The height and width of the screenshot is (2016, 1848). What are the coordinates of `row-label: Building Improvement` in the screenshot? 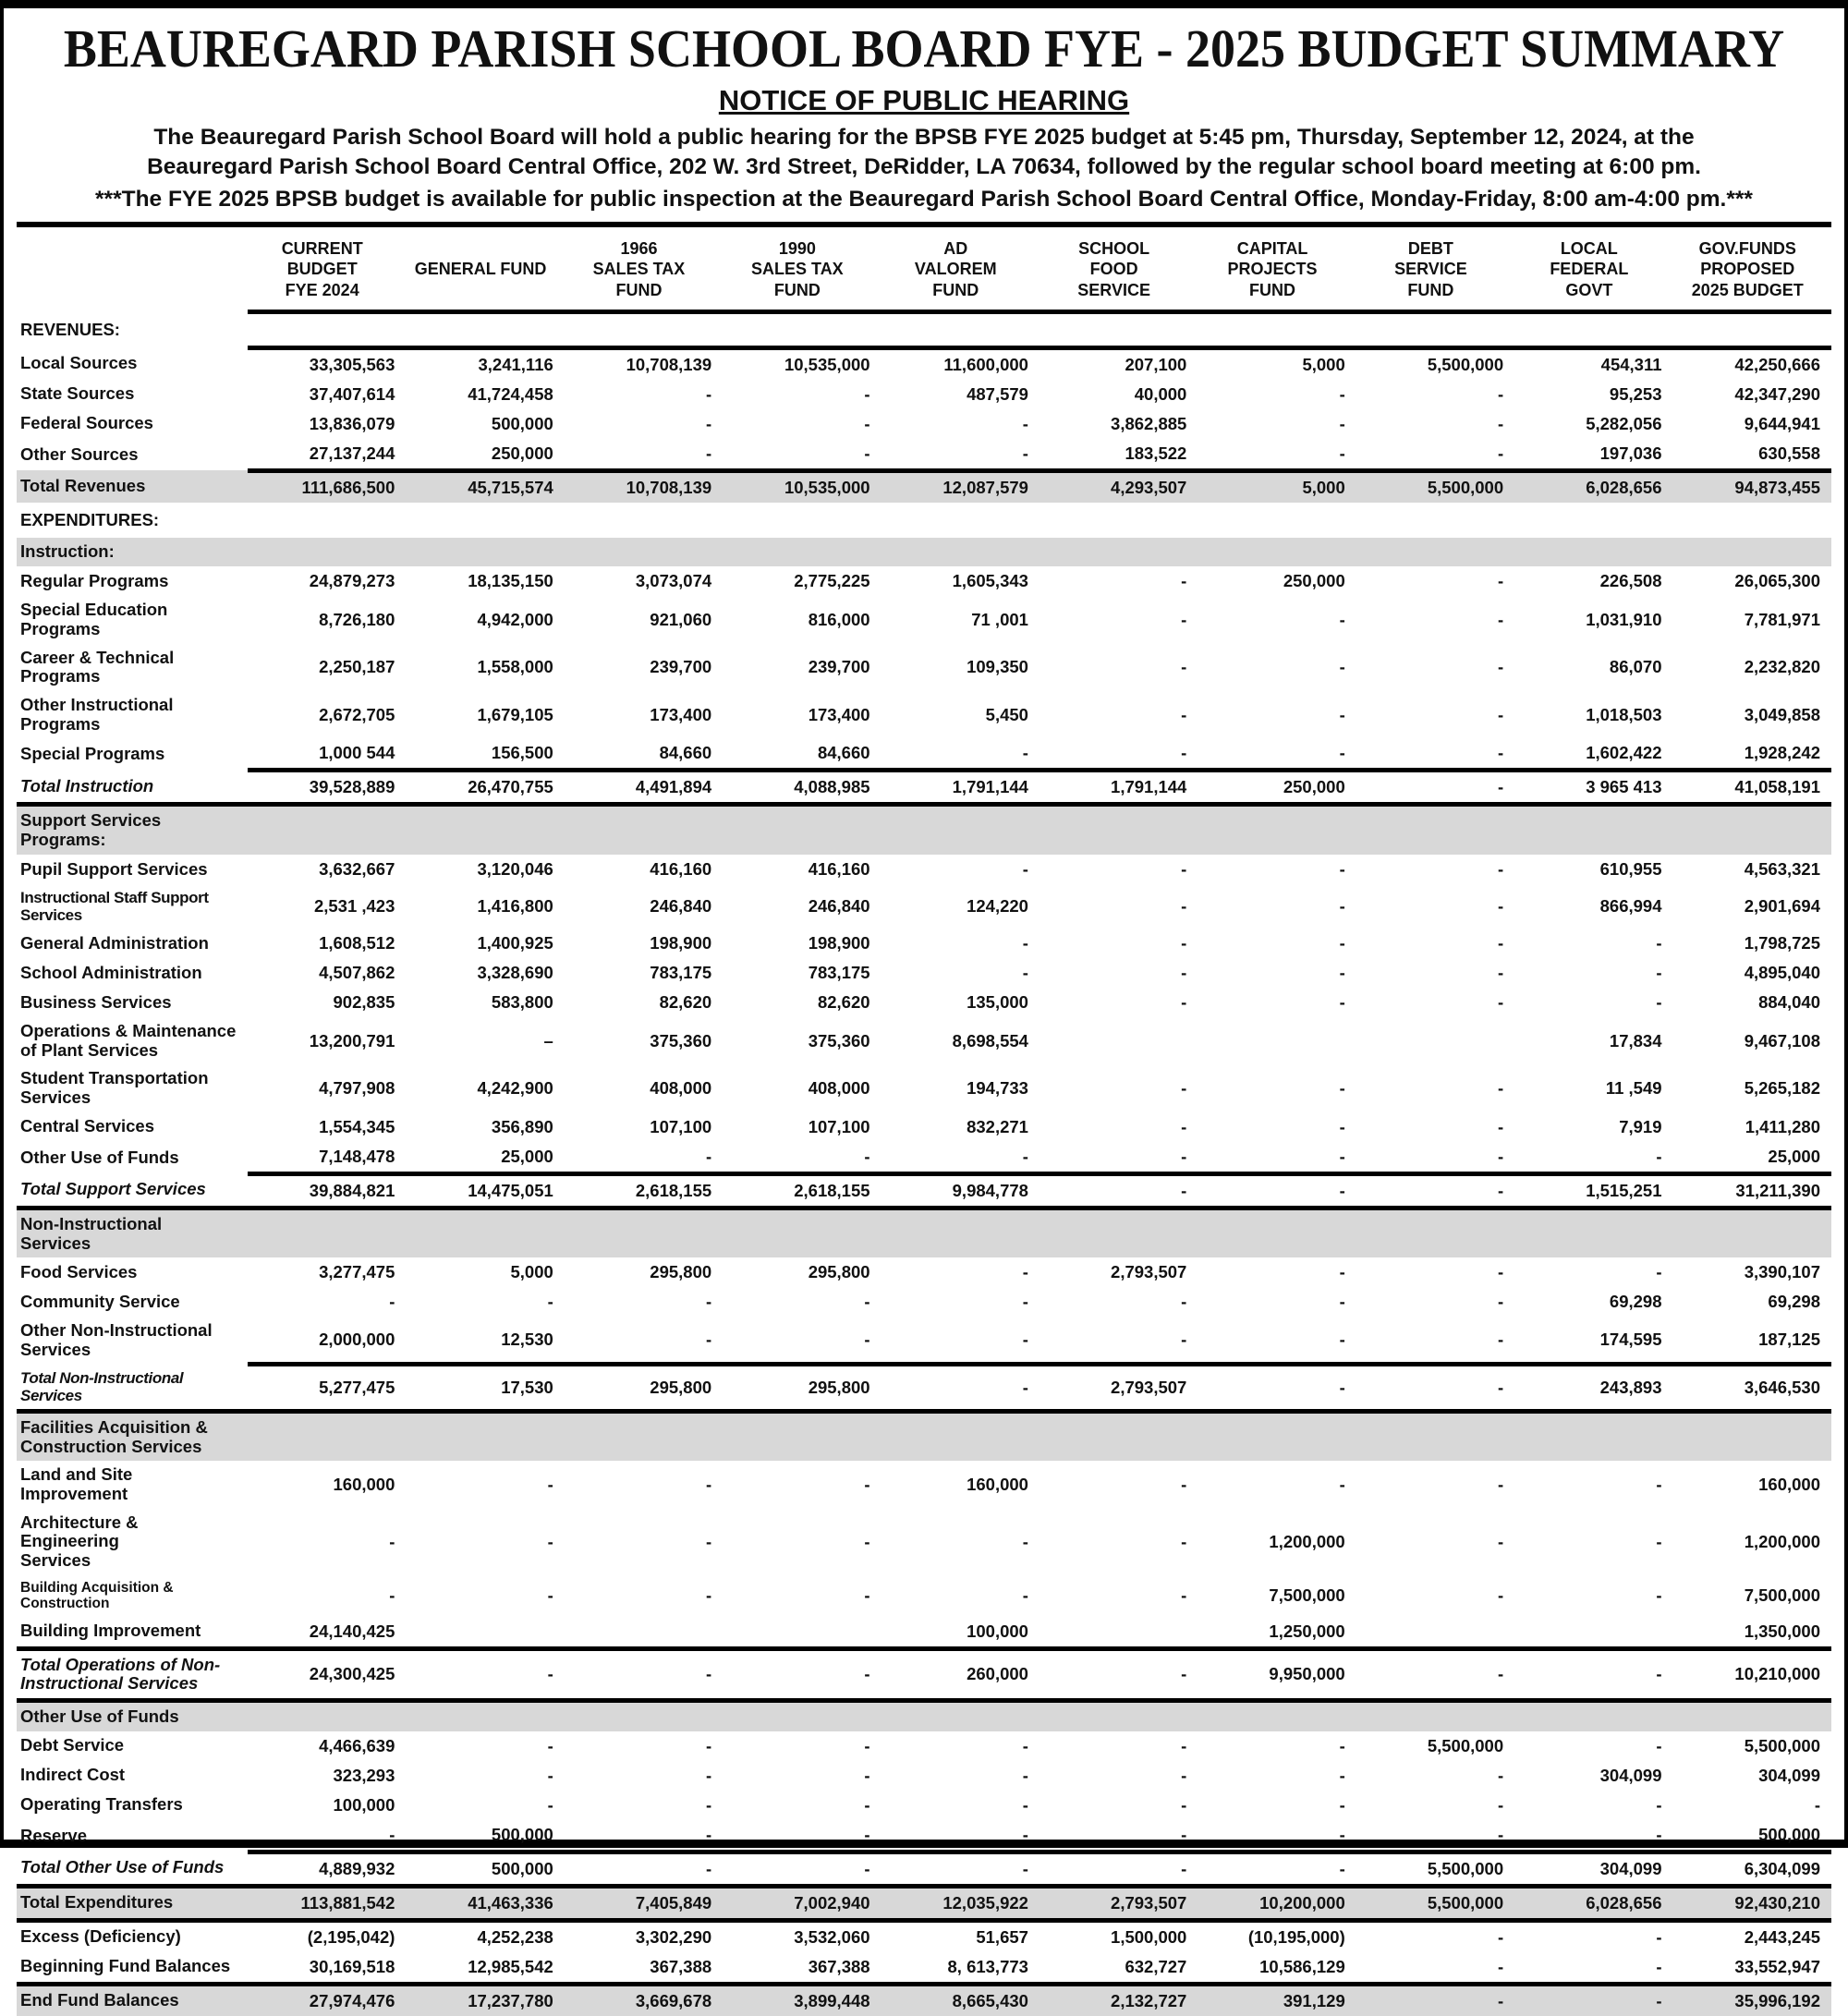 It's located at (110, 1631).